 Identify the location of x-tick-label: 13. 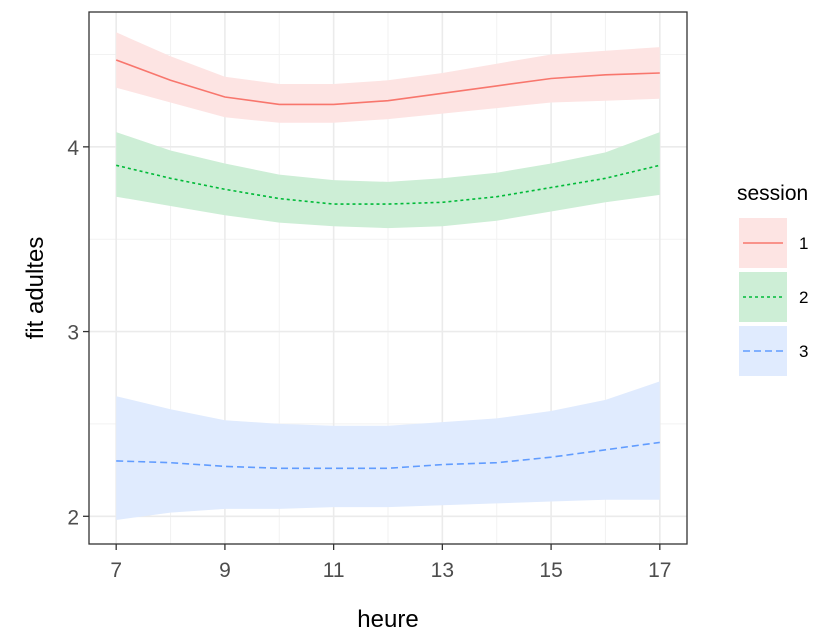
(442, 570).